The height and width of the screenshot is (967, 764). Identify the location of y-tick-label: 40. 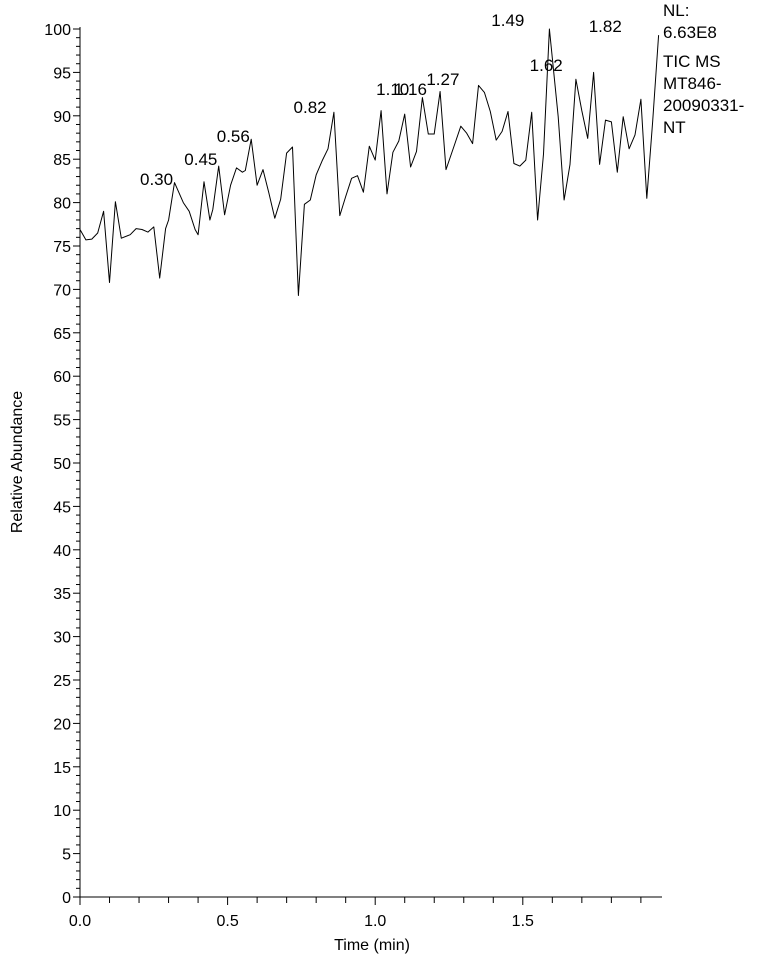
(62, 551).